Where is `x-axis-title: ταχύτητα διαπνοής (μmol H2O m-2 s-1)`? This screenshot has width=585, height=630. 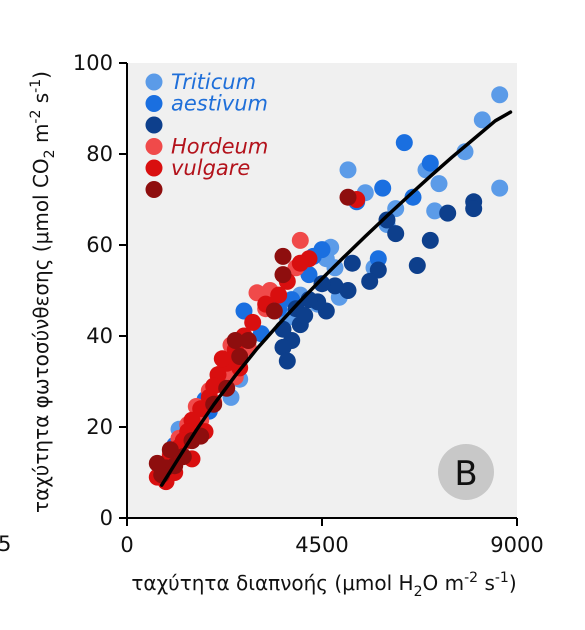
x-axis-title: ταχύτητα διαπνοής (μmol H2O m-2 s-1) is located at coordinates (323, 585).